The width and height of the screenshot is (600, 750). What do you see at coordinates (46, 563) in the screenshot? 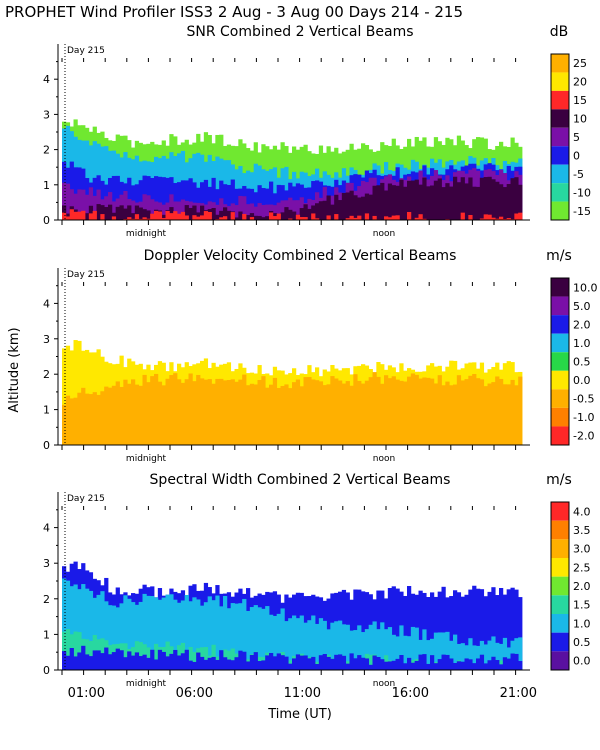
I see `y-tick-label: 3` at bounding box center [46, 563].